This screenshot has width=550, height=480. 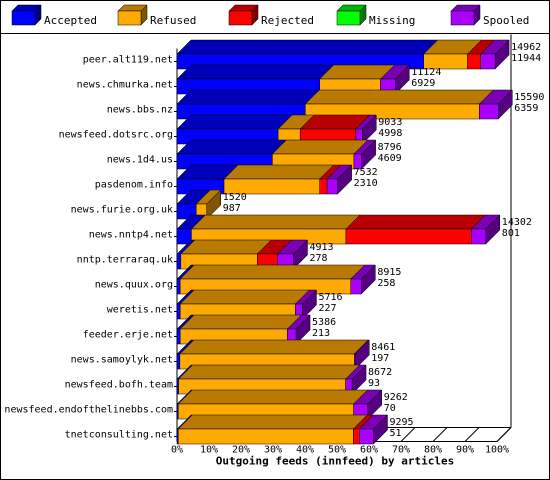 I want to click on bar-news-samoylyk-net-refused, so click(x=274, y=354).